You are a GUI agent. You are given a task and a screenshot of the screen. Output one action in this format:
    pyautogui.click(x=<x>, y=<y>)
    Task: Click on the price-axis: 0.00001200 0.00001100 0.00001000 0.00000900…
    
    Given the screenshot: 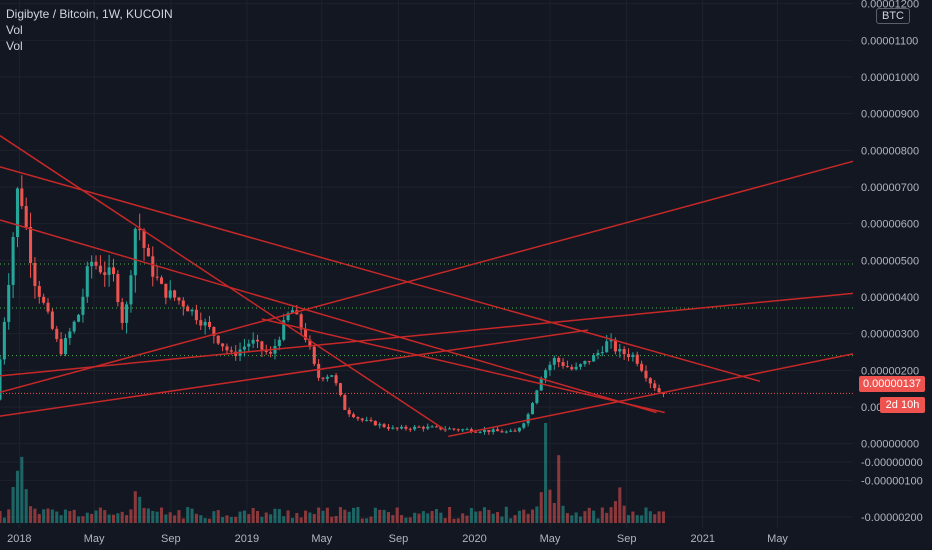 What is the action you would take?
    pyautogui.click(x=892, y=262)
    